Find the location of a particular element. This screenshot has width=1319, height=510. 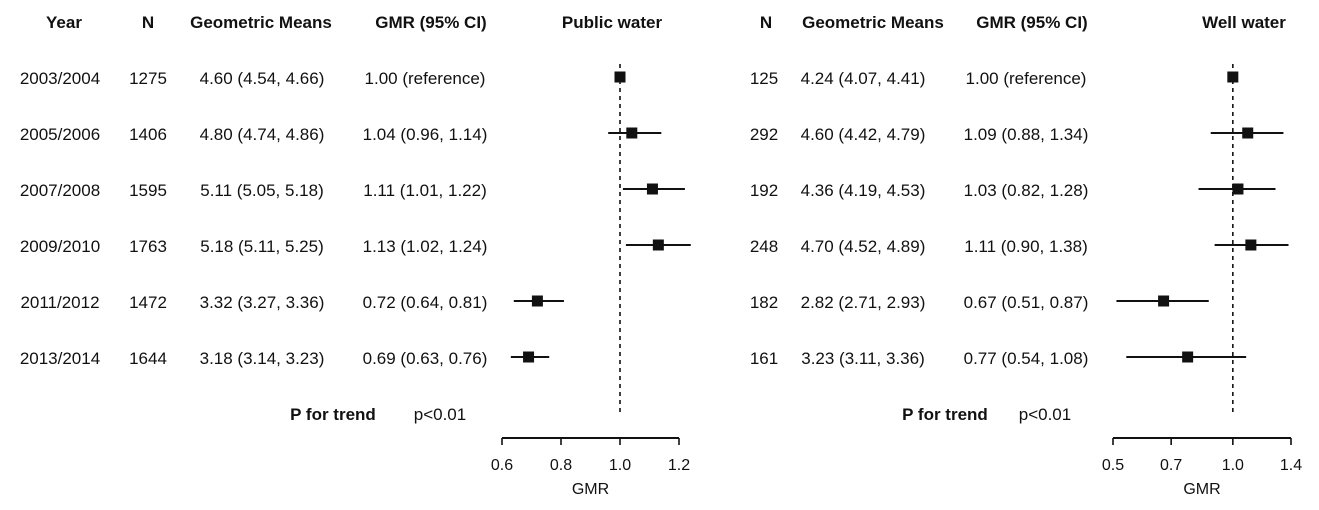

header-geomeans-well: Geometric Means is located at coordinates (873, 22).